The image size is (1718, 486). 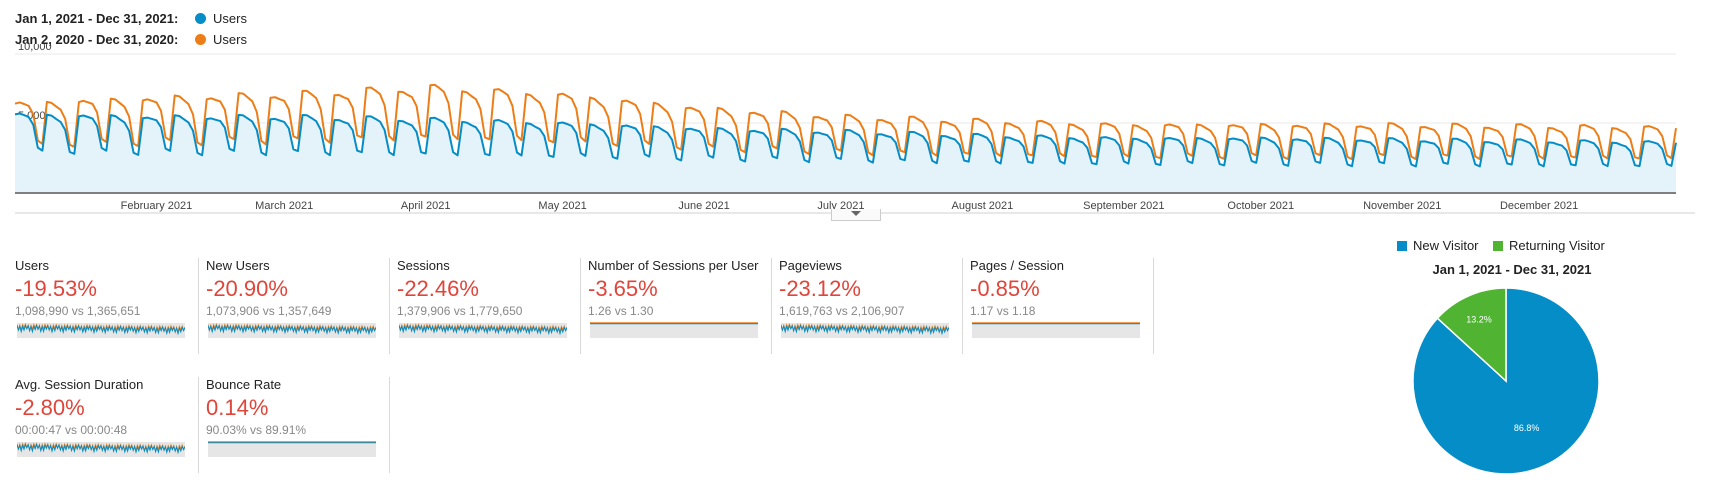 I want to click on metric-comparison: 1,379,906 vs 1,779,650, so click(x=460, y=311).